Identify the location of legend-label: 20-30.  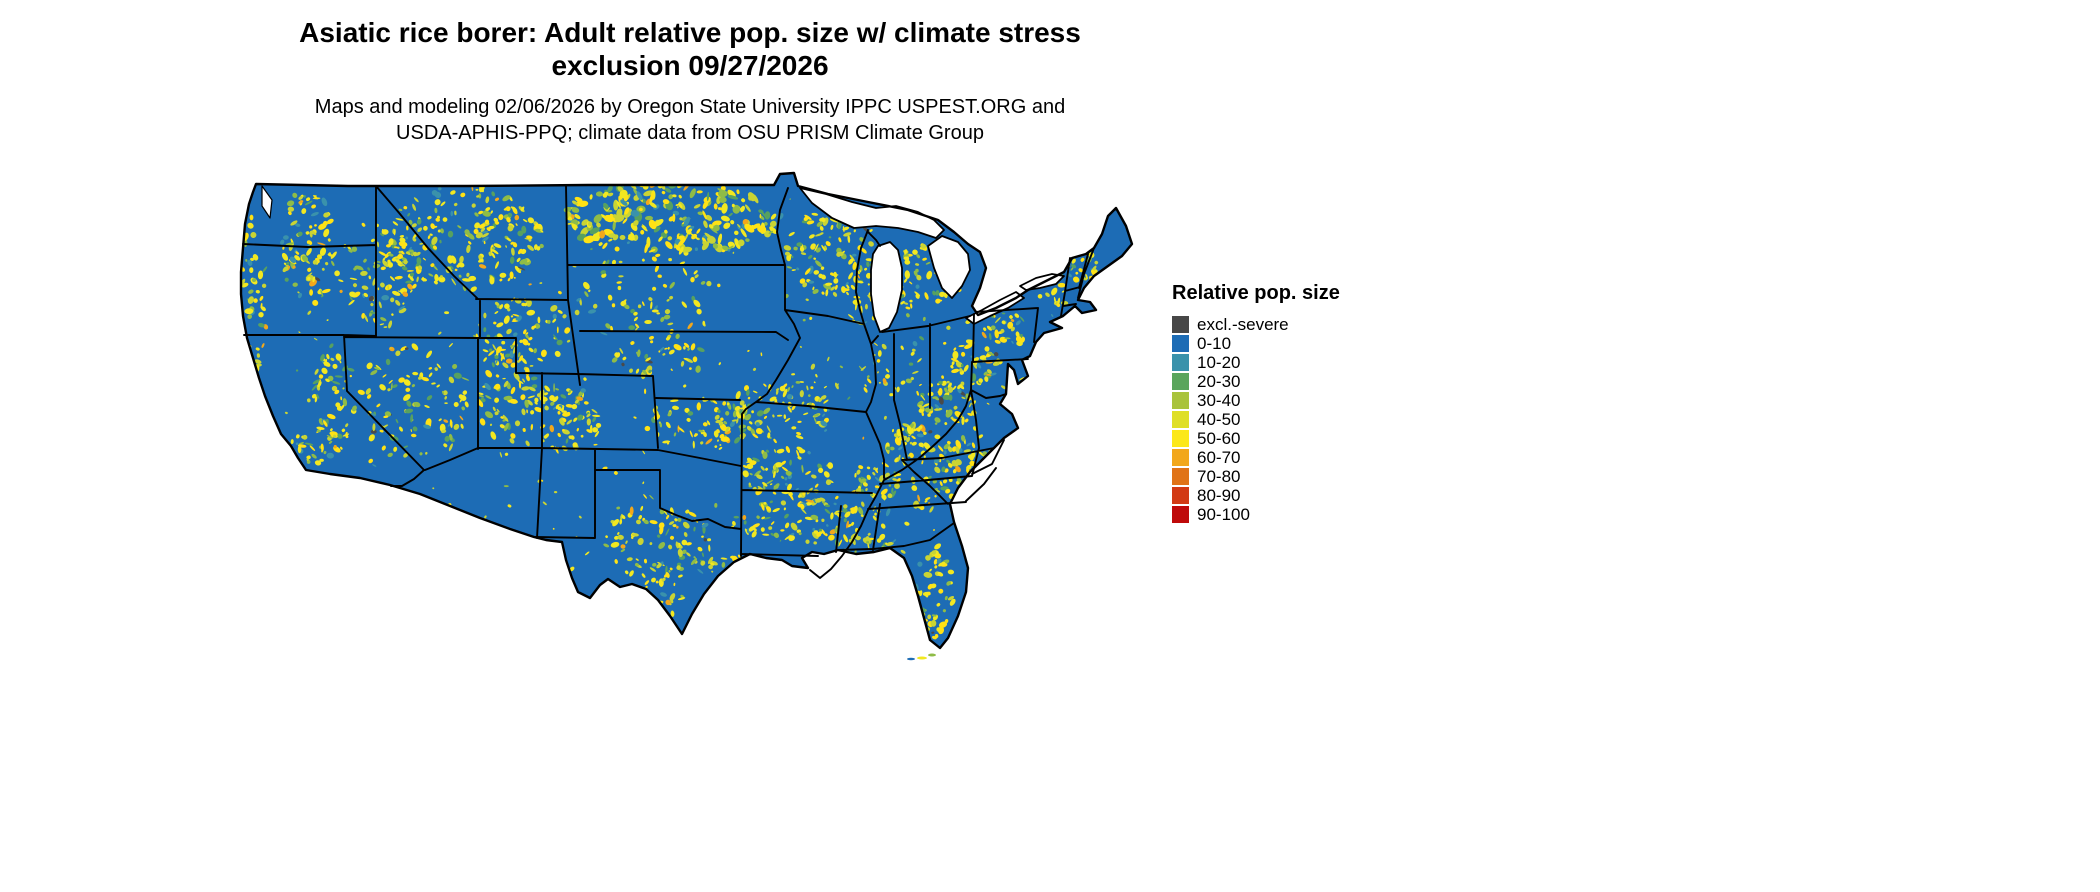
(1219, 381).